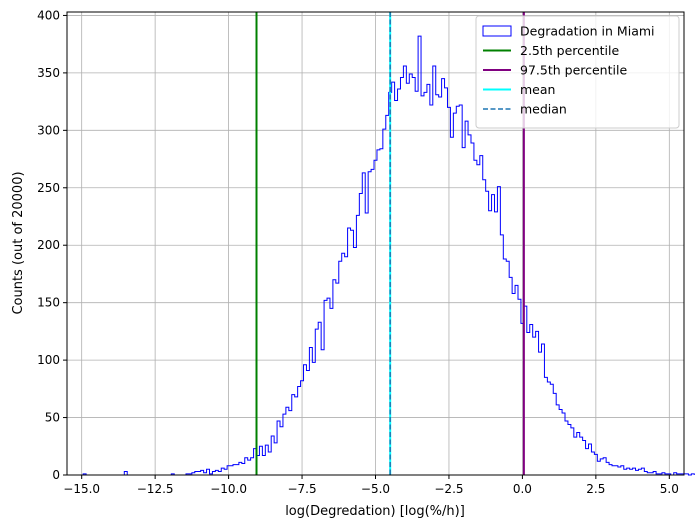 The image size is (695, 528). What do you see at coordinates (573, 70) in the screenshot?
I see `legend-label: 97.5th percentile` at bounding box center [573, 70].